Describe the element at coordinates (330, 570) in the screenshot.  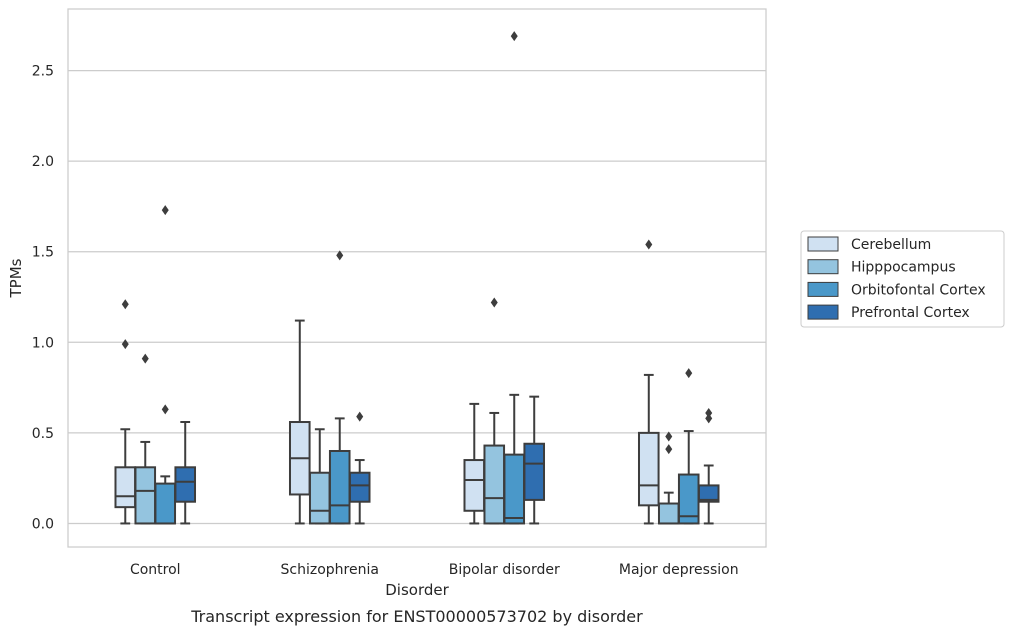
I see `x-tick-label: Schizophrenia` at that location.